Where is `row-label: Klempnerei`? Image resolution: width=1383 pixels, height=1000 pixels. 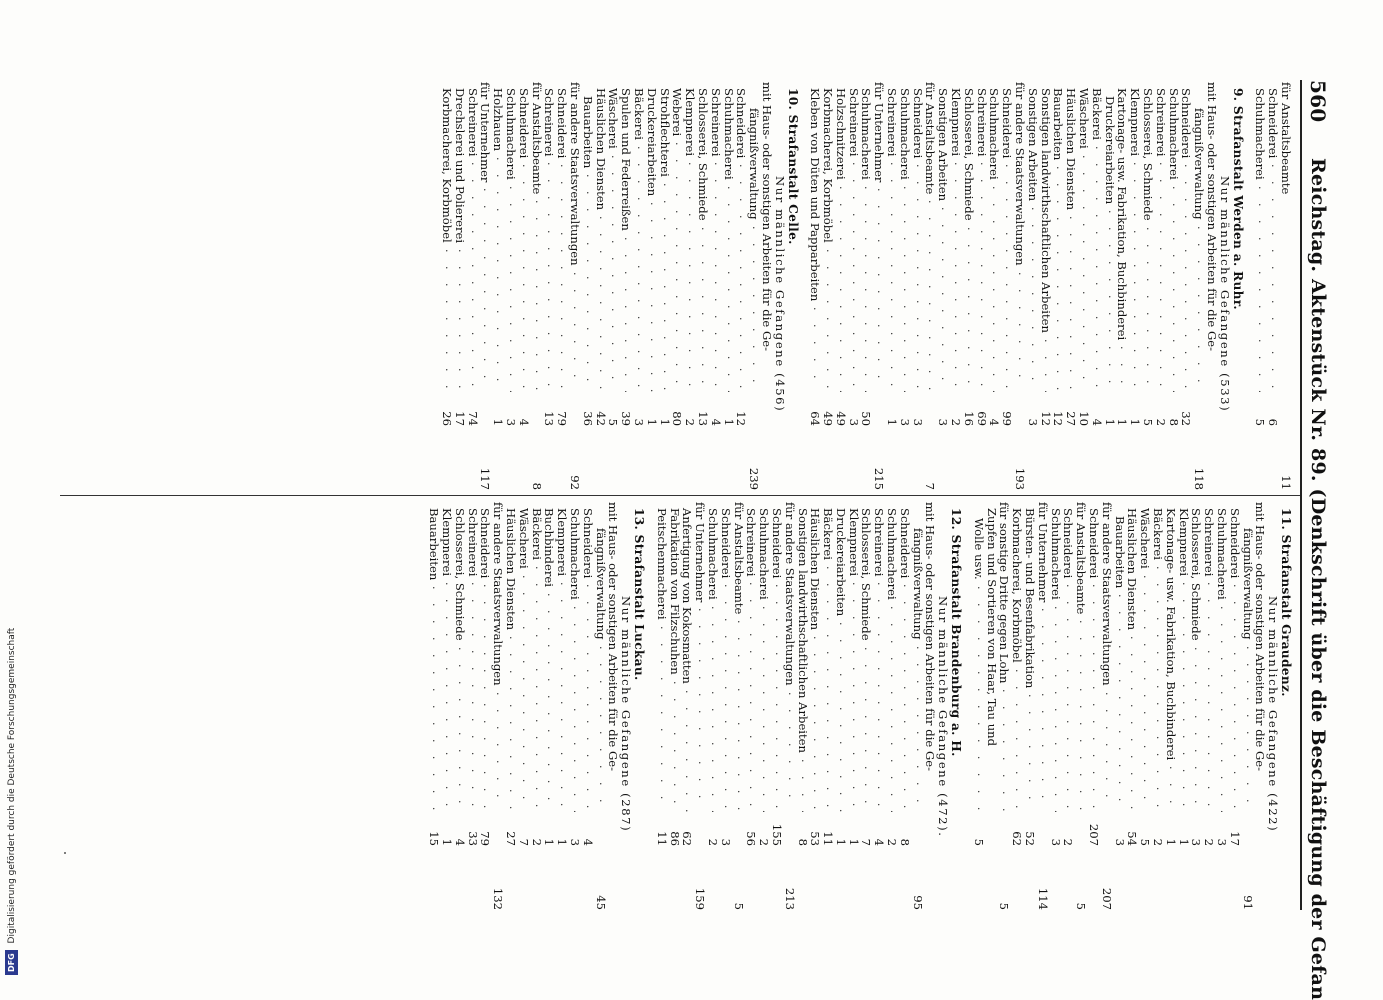 row-label: Klempnerei is located at coordinates (1135, 122).